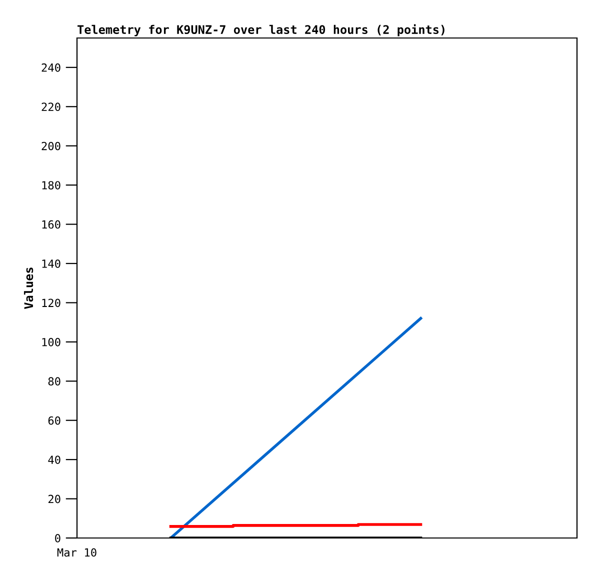 The height and width of the screenshot is (579, 597). What do you see at coordinates (261, 30) in the screenshot?
I see `chart-title: Telemetry for K9UNZ-7 over last 240 hours (2 points)` at bounding box center [261, 30].